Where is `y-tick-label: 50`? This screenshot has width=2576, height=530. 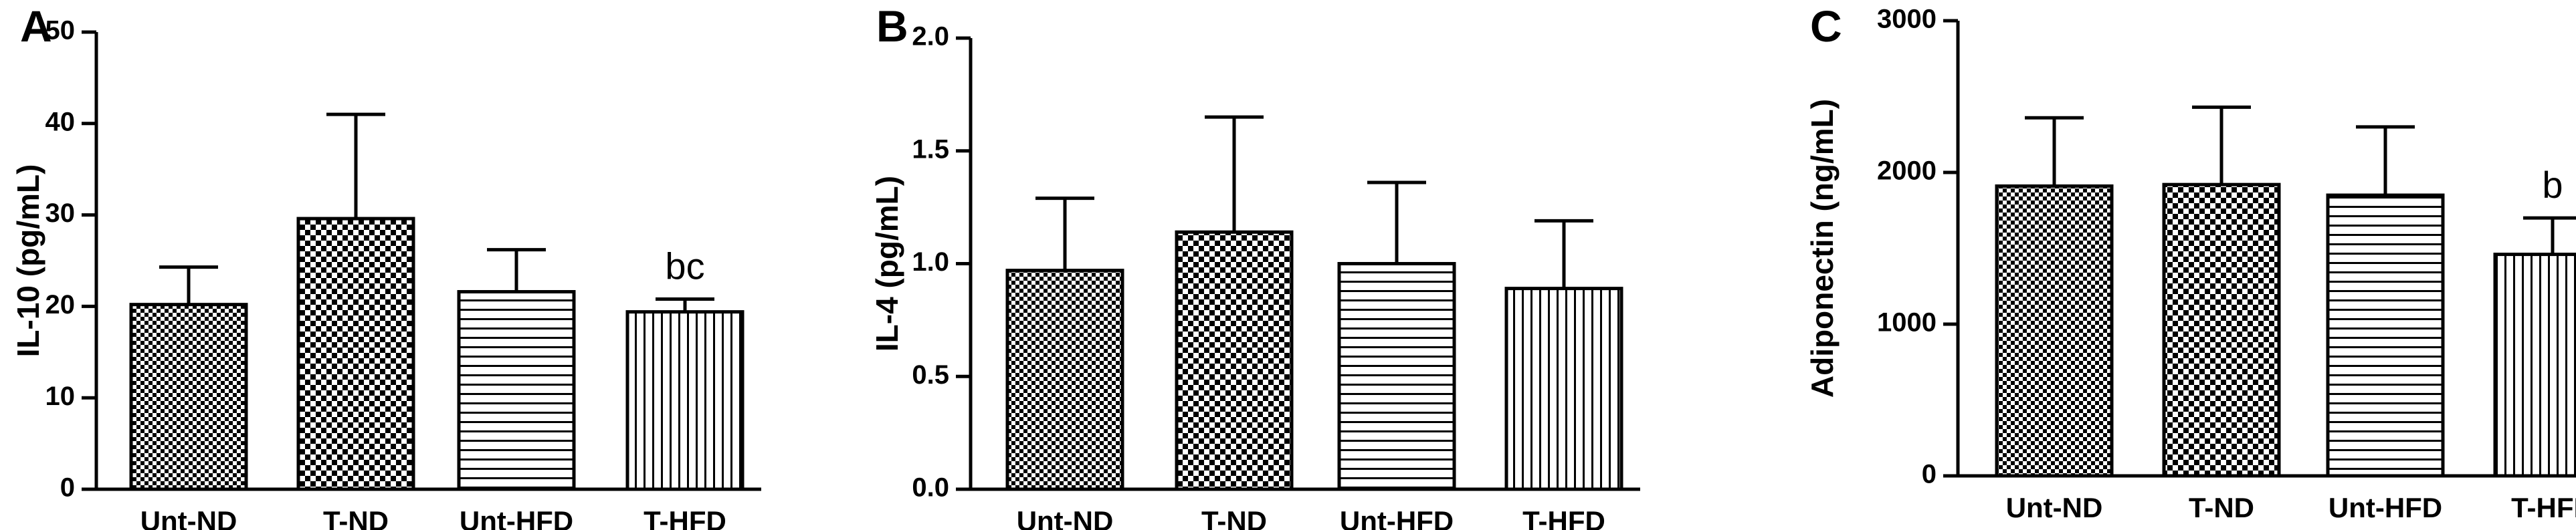 y-tick-label: 50 is located at coordinates (60, 30).